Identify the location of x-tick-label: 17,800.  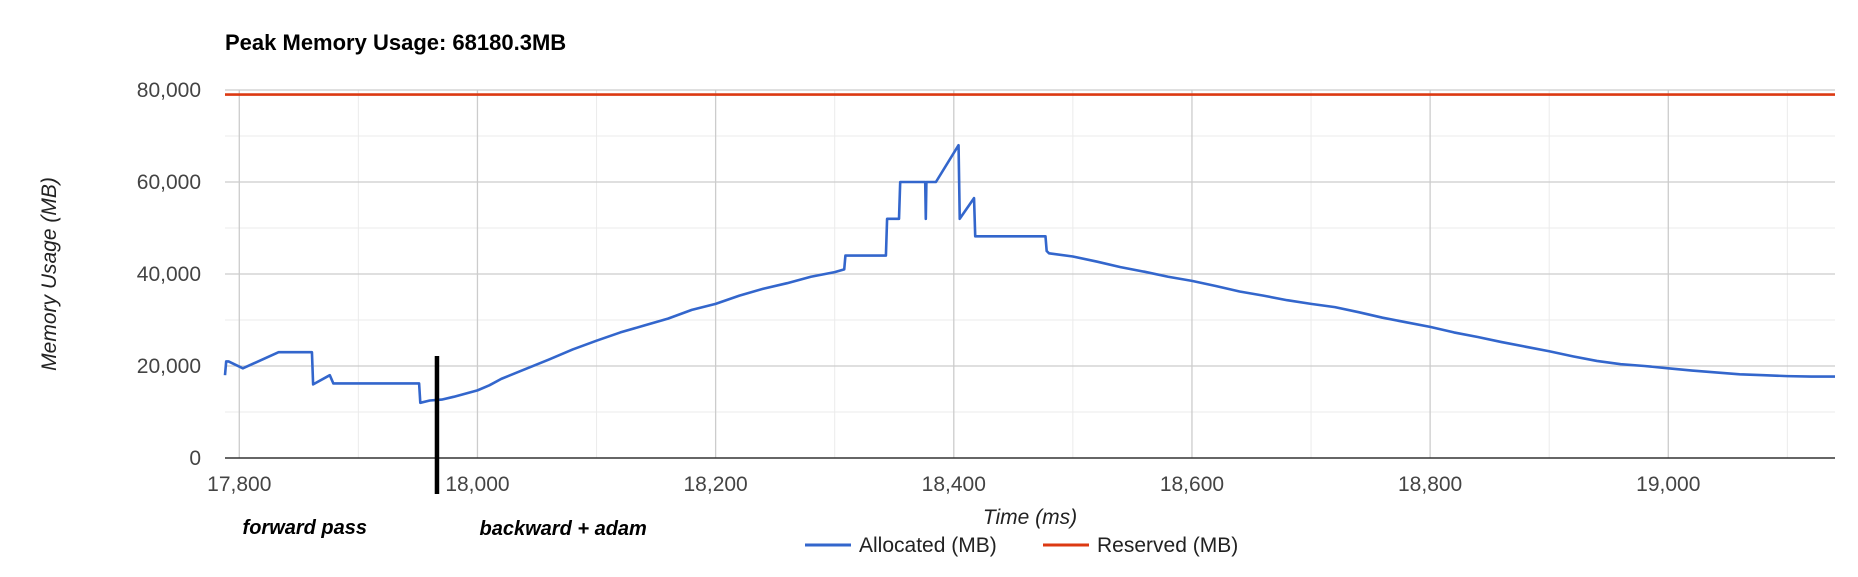
(239, 484).